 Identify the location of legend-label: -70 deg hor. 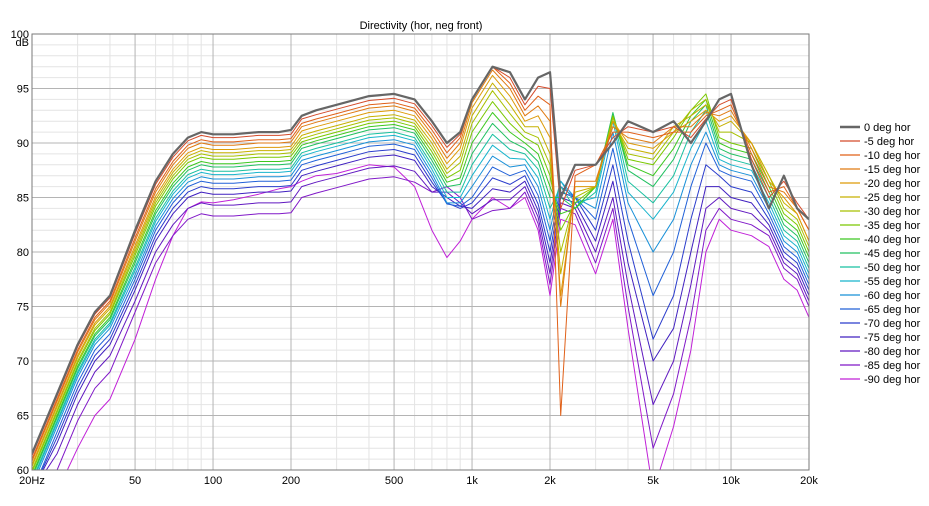
(892, 324).